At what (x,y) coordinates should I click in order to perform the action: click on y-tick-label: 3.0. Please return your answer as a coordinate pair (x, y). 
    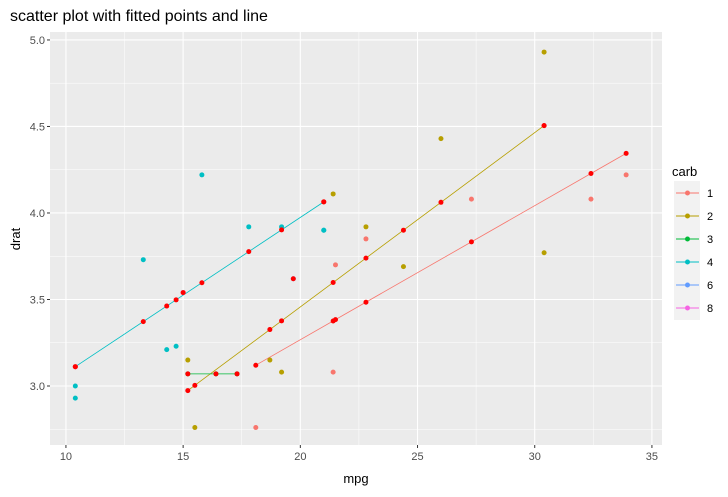
    Looking at the image, I should click on (37, 387).